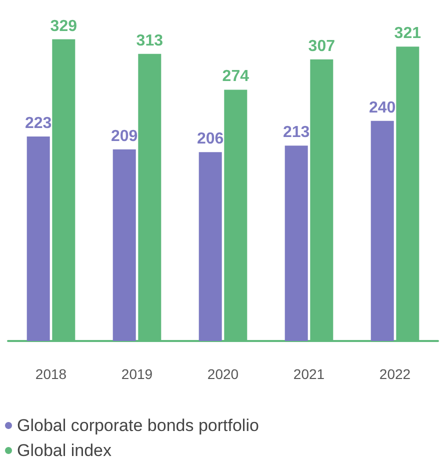 The image size is (444, 466). I want to click on legend-label: Global index, so click(64, 450).